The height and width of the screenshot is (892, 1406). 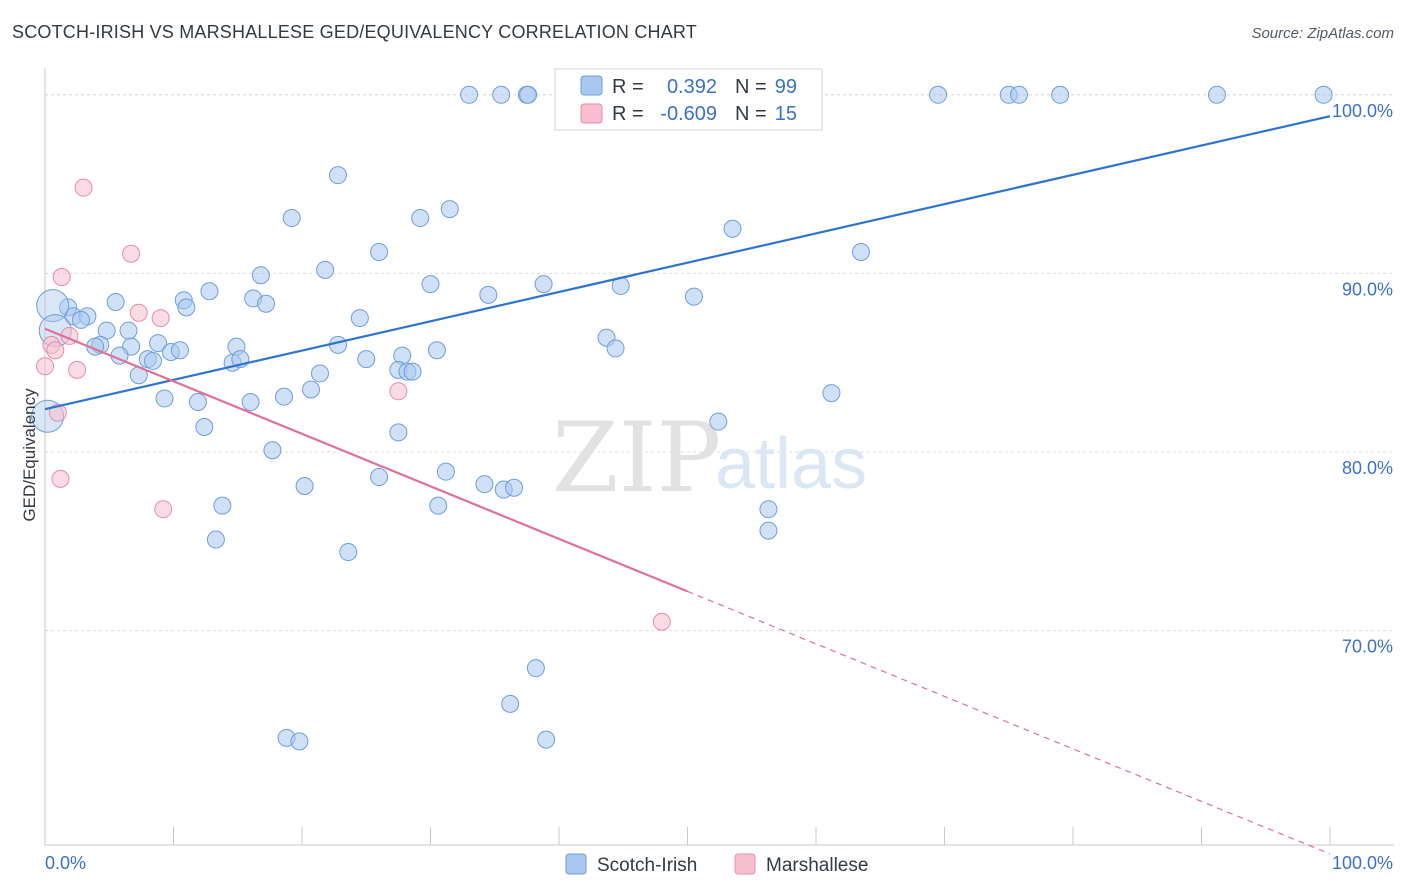 I want to click on x-tick-labels: 0.0% 100.0%, so click(x=719, y=863).